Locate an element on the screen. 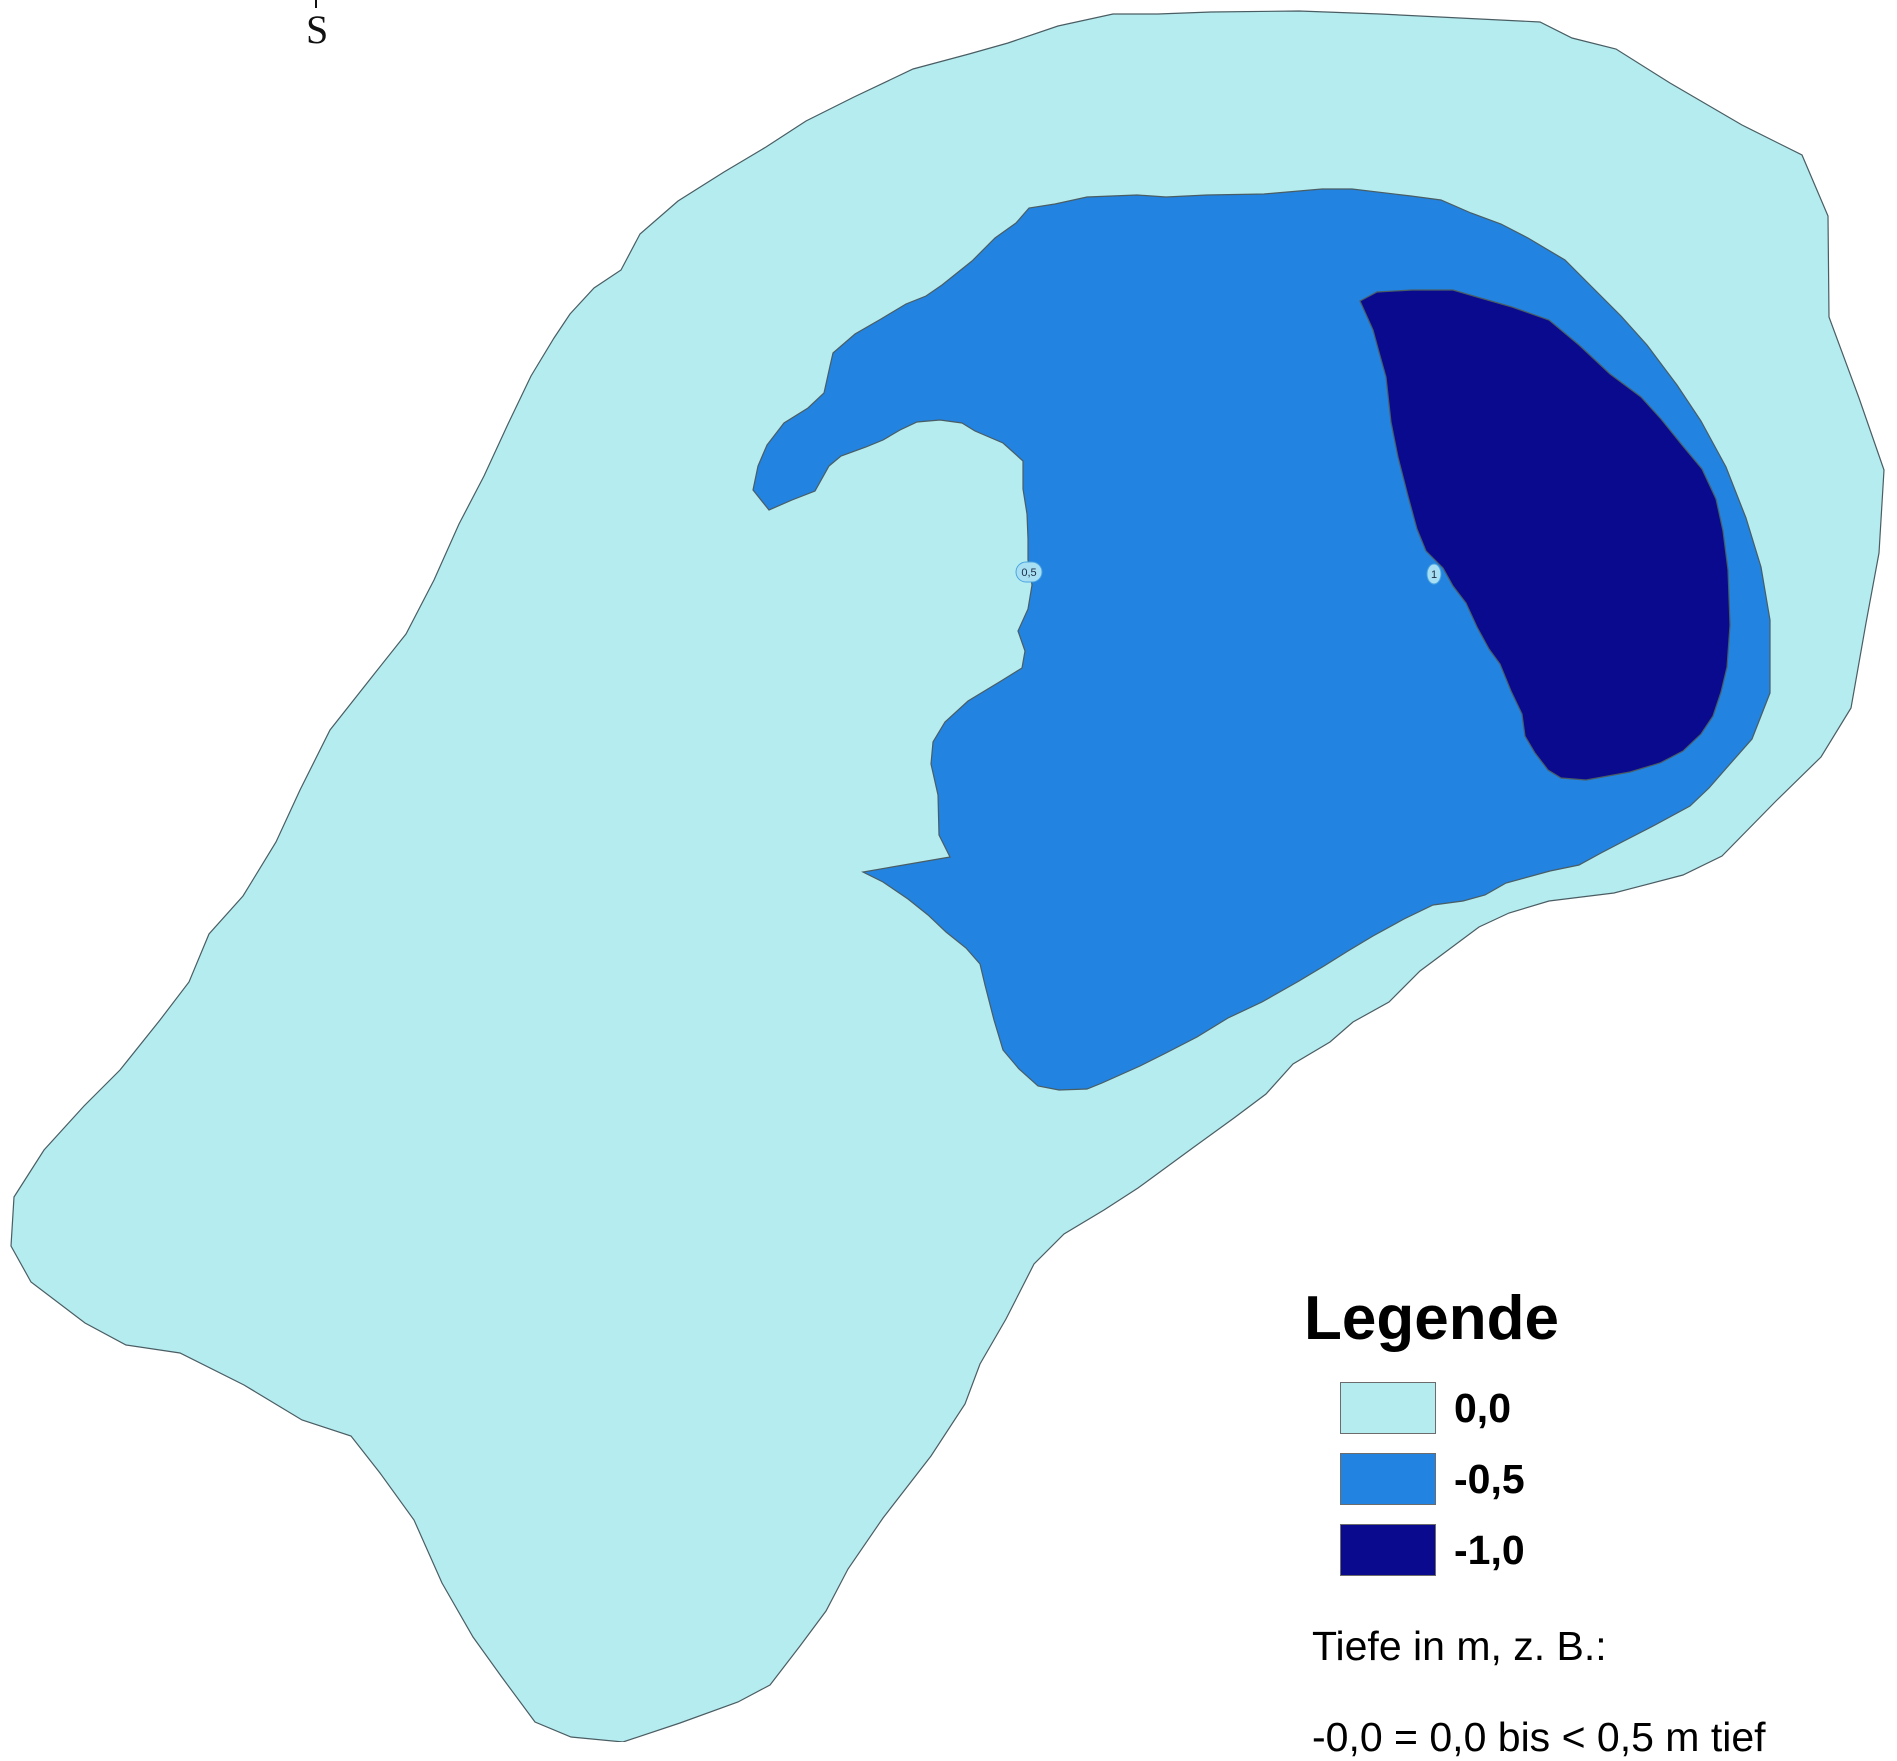 The width and height of the screenshot is (1897, 1761). svg-text: 0,5 is located at coordinates (1028, 573).